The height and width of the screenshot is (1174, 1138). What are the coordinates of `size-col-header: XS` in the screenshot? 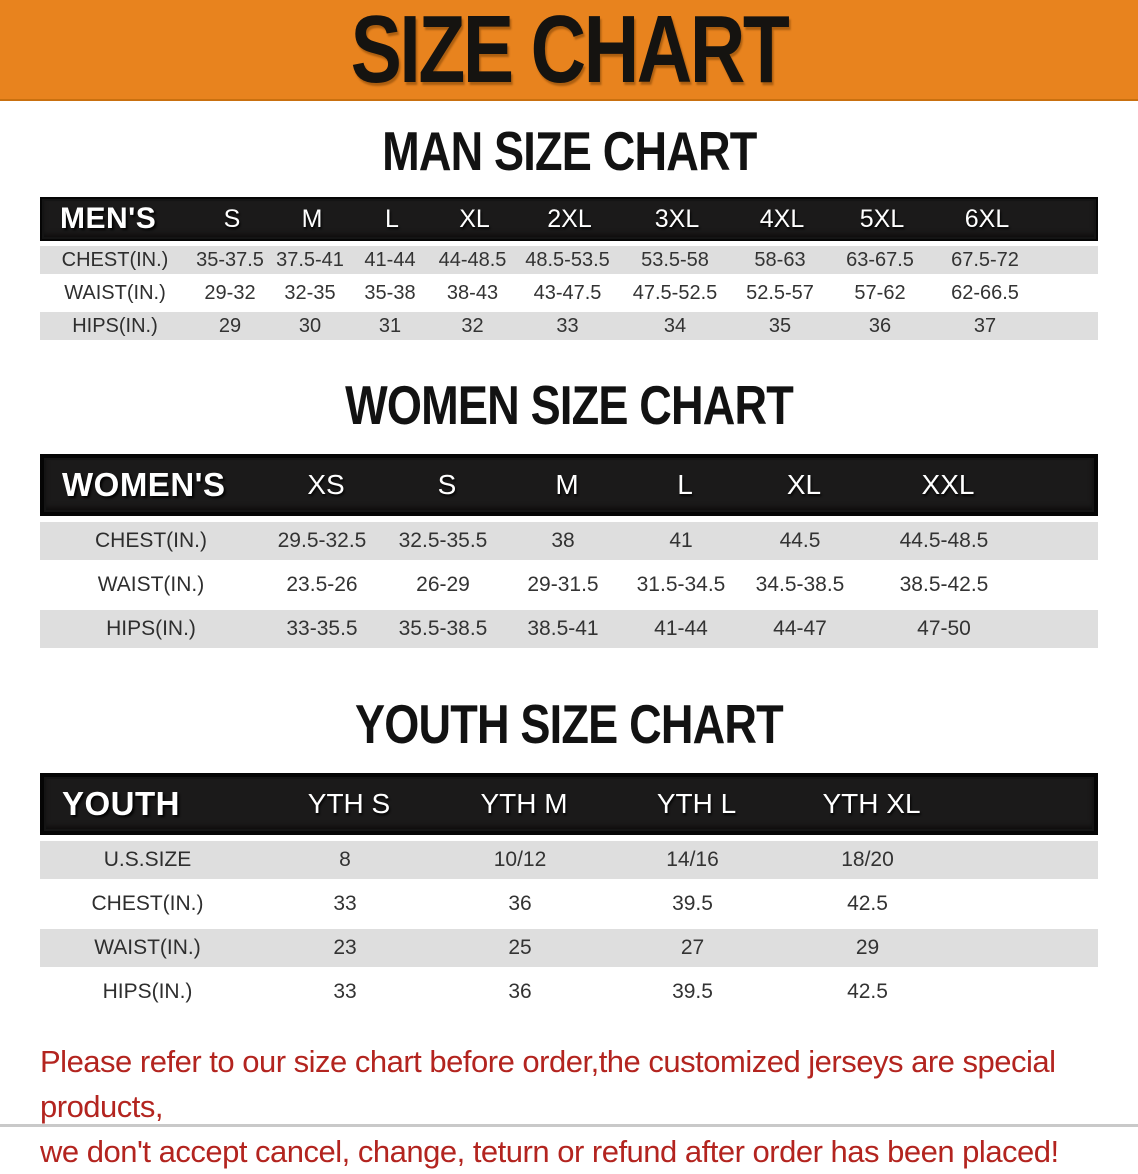 It's located at (326, 484).